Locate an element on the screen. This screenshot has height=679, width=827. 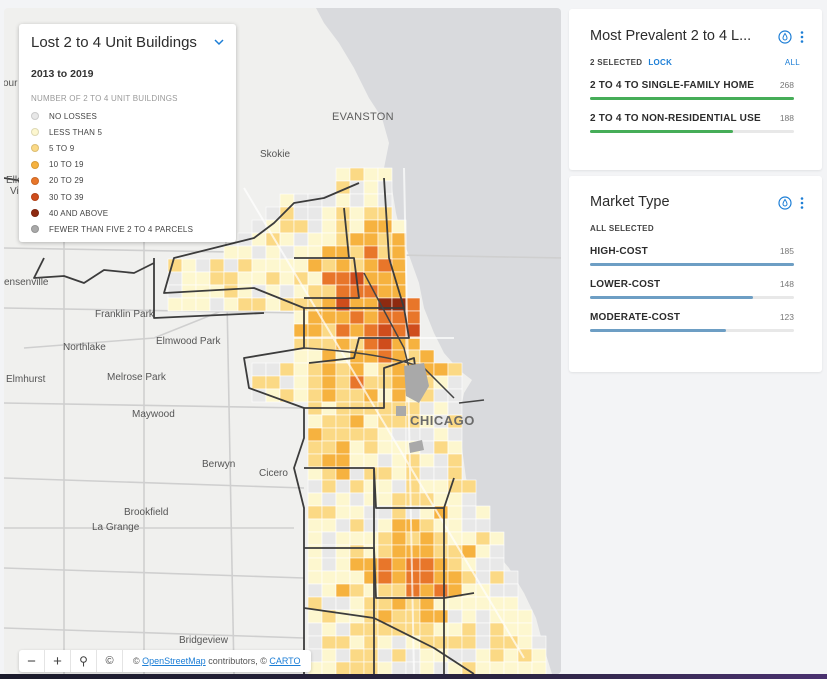
lock-button: LOCK is located at coordinates (660, 62).